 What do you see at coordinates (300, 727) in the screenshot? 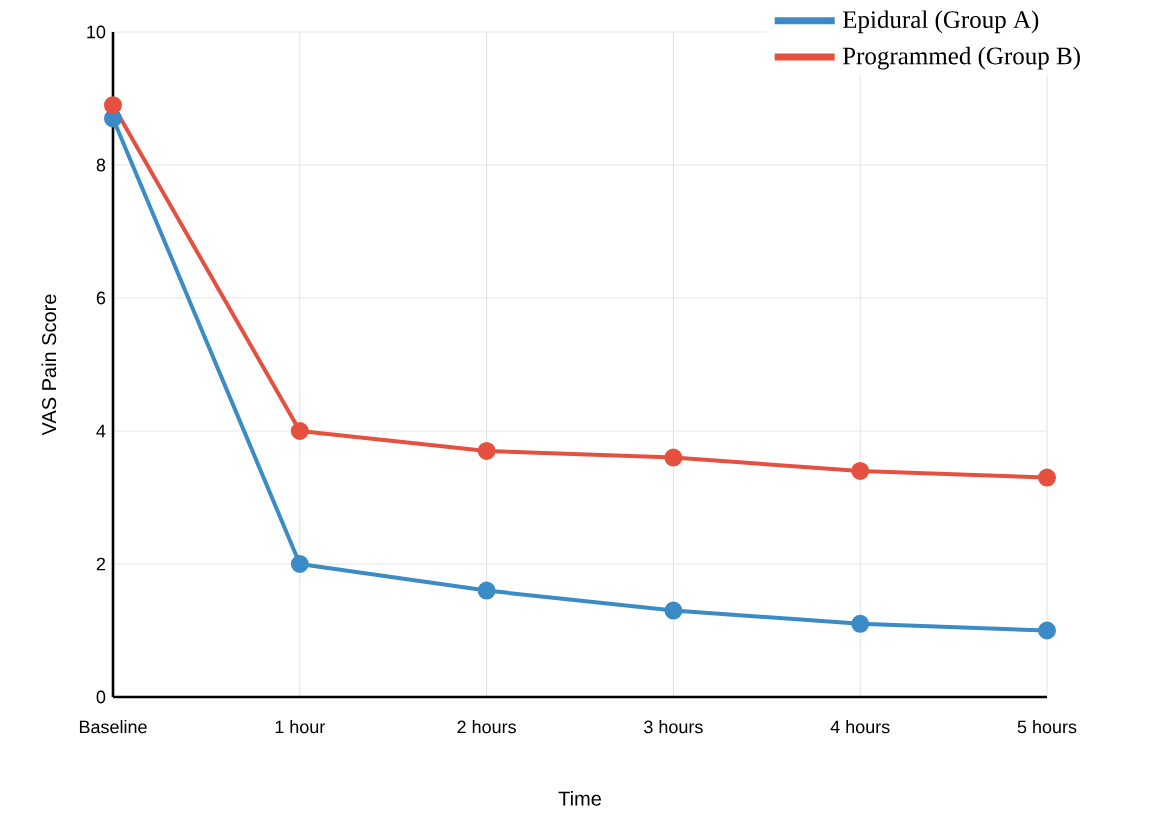
I see `x-tick-label: 1 hour` at bounding box center [300, 727].